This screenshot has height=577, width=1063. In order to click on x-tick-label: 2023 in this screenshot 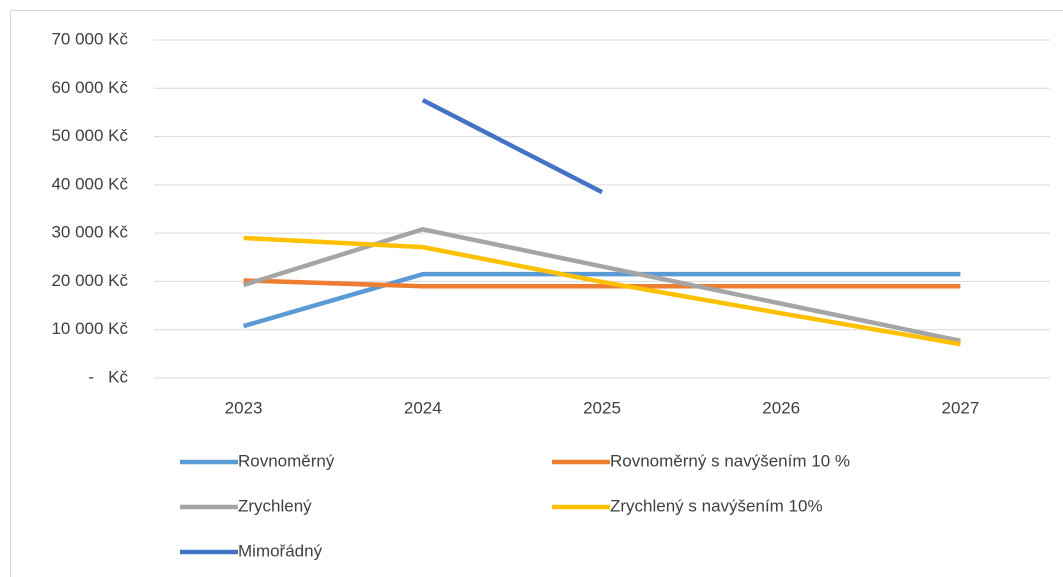, I will do `click(244, 407)`.